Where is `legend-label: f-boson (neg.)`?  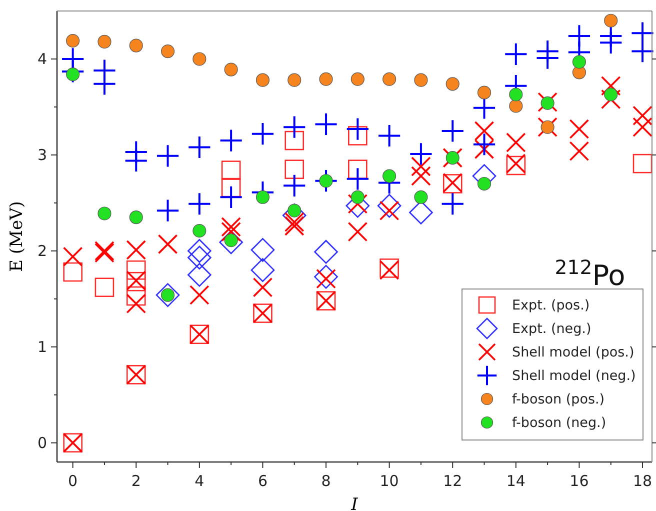 legend-label: f-boson (neg.) is located at coordinates (559, 423).